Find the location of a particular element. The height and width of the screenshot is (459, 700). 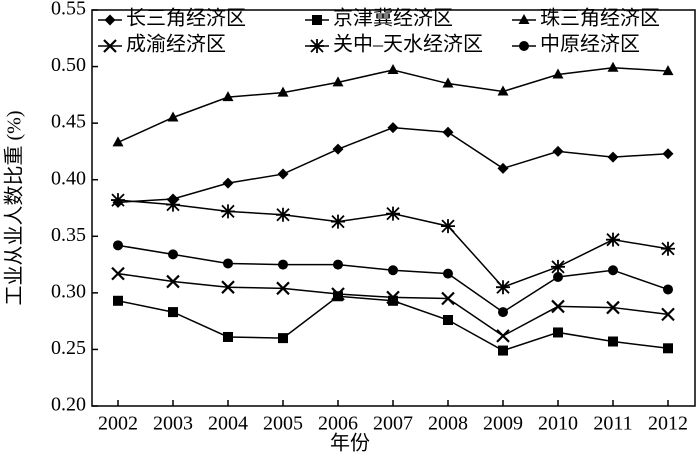

legend-label: 中原经济区 is located at coordinates (590, 44).